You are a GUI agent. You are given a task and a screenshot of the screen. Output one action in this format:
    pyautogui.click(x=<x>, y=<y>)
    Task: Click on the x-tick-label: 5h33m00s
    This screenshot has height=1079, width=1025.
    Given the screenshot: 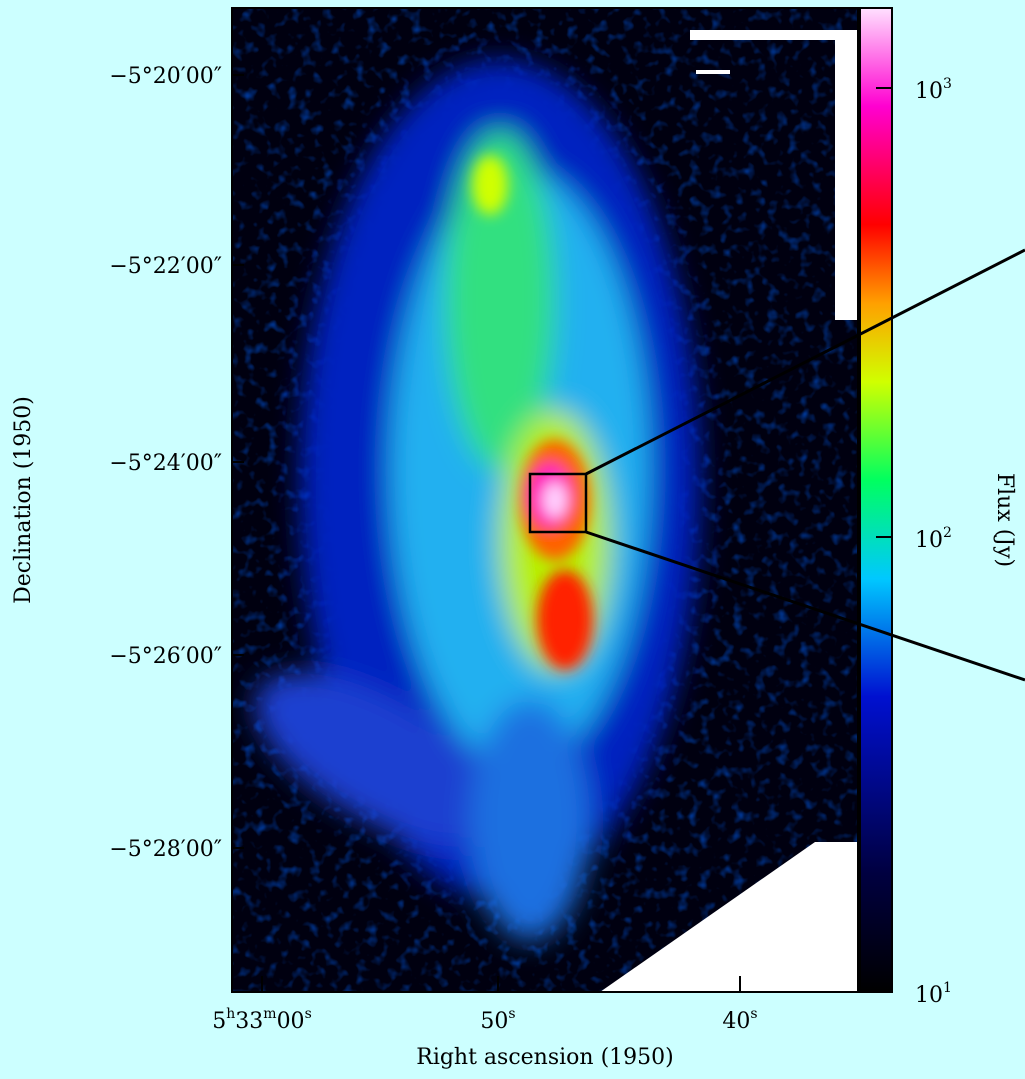 What is the action you would take?
    pyautogui.click(x=262, y=1020)
    